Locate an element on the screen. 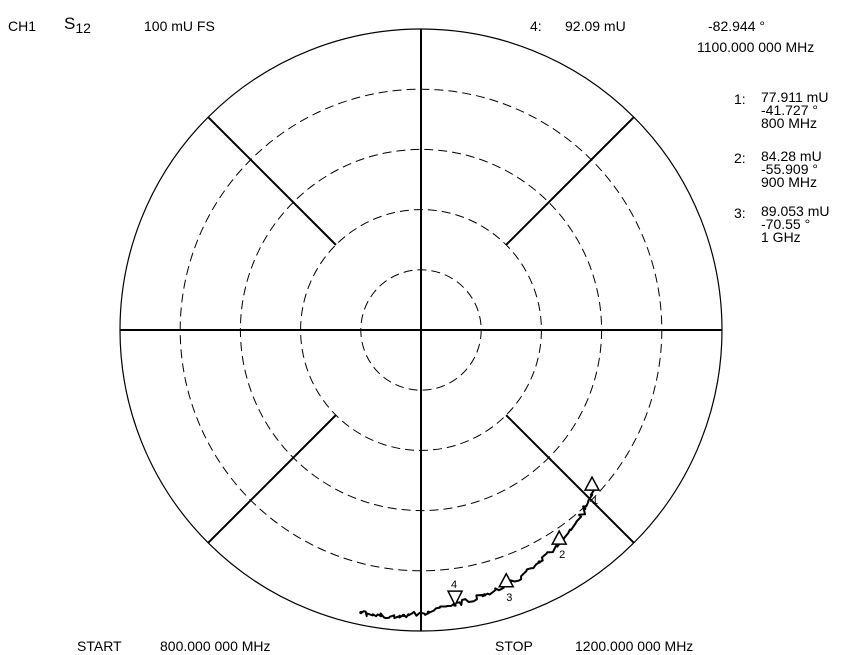  marker-index: 1: is located at coordinates (740, 99).